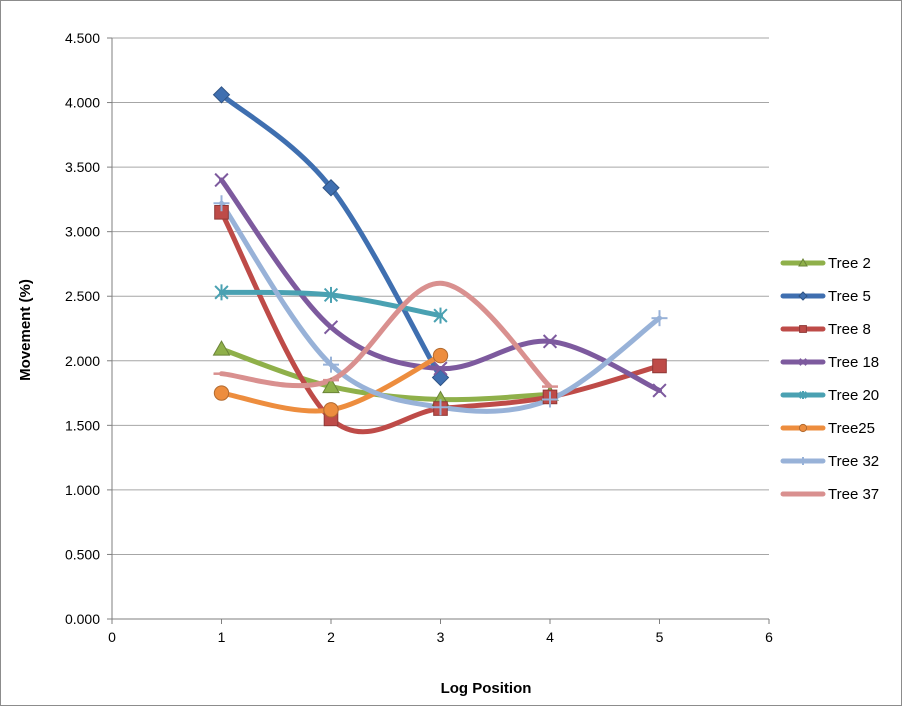 The width and height of the screenshot is (902, 706). Describe the element at coordinates (825, 296) in the screenshot. I see `legend-item-tree-5: Tree 5` at that location.